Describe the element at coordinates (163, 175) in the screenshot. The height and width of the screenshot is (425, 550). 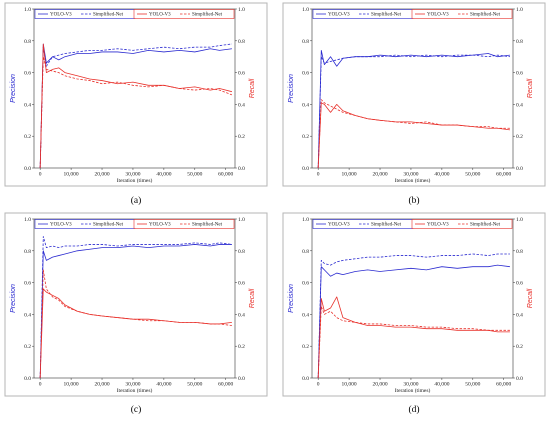
I see `x-tick-label: 40,000` at that location.